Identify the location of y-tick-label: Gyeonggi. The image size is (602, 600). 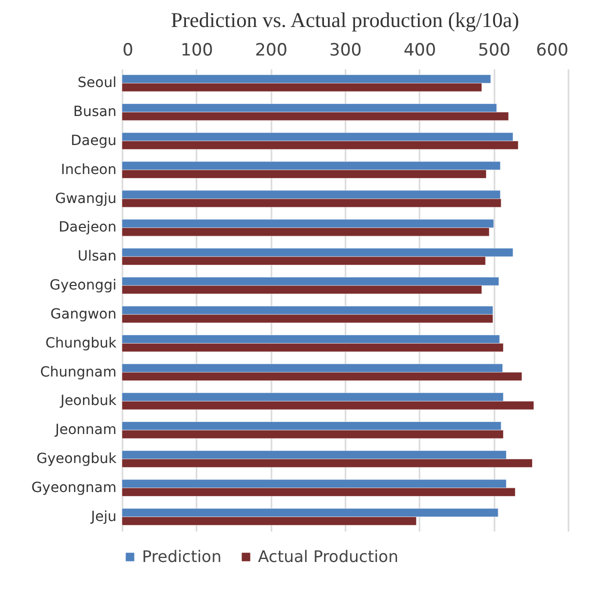
(83, 286).